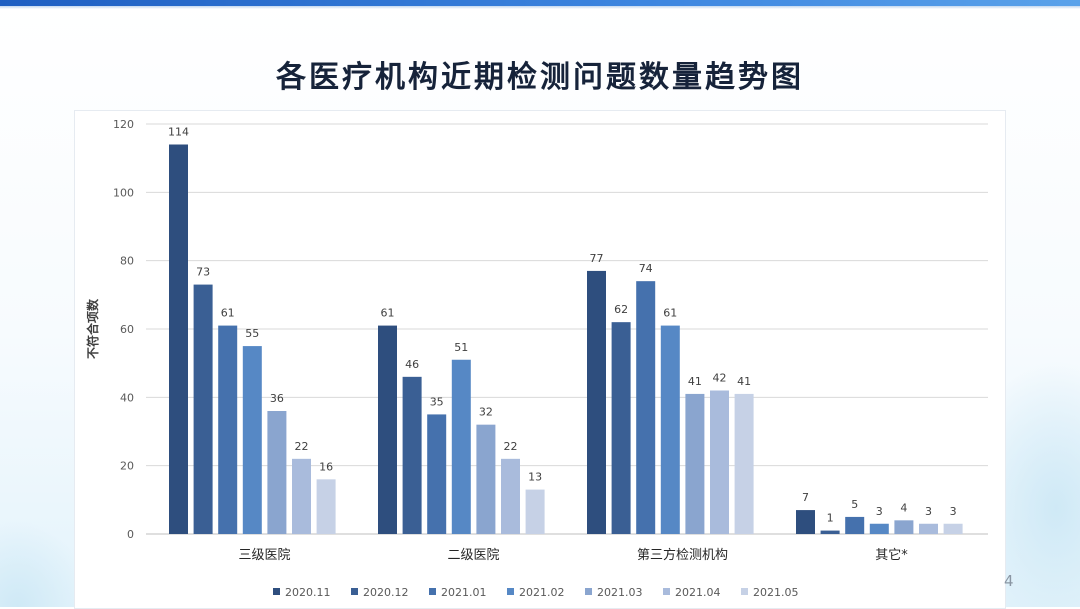 The height and width of the screenshot is (609, 1080). Describe the element at coordinates (682, 555) in the screenshot. I see `category-label: 第三方检测机构` at that location.